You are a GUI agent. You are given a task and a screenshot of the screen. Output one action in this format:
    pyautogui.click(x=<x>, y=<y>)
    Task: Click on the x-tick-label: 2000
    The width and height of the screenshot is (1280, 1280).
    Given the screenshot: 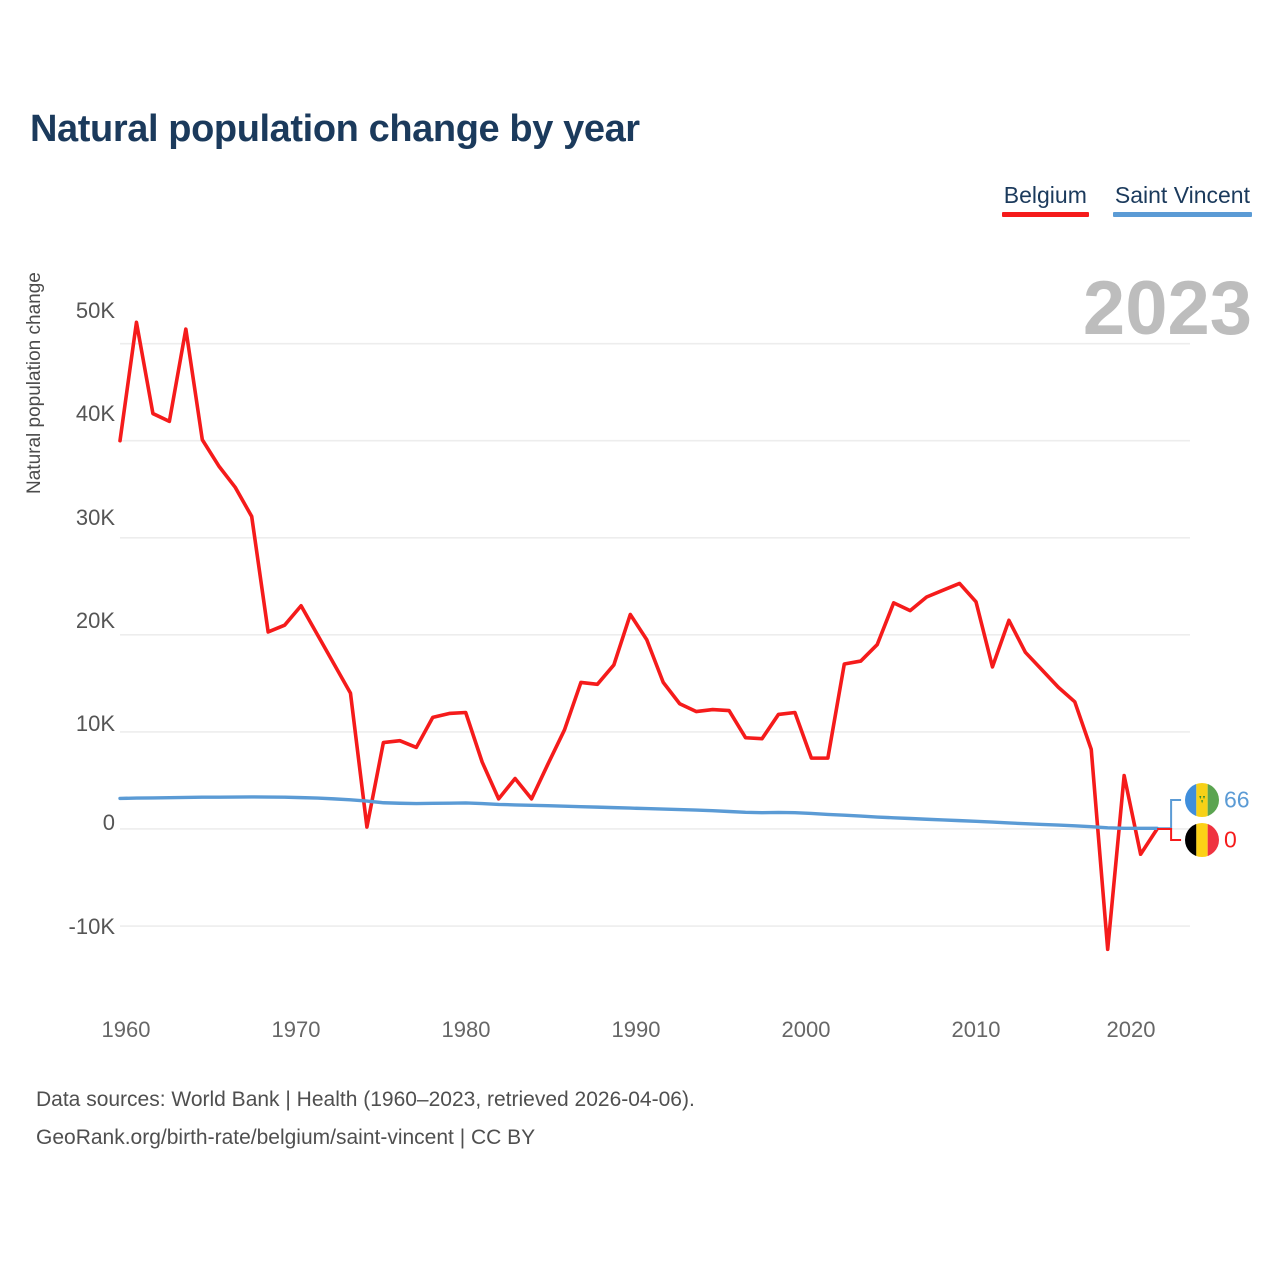 What is the action you would take?
    pyautogui.click(x=806, y=1029)
    